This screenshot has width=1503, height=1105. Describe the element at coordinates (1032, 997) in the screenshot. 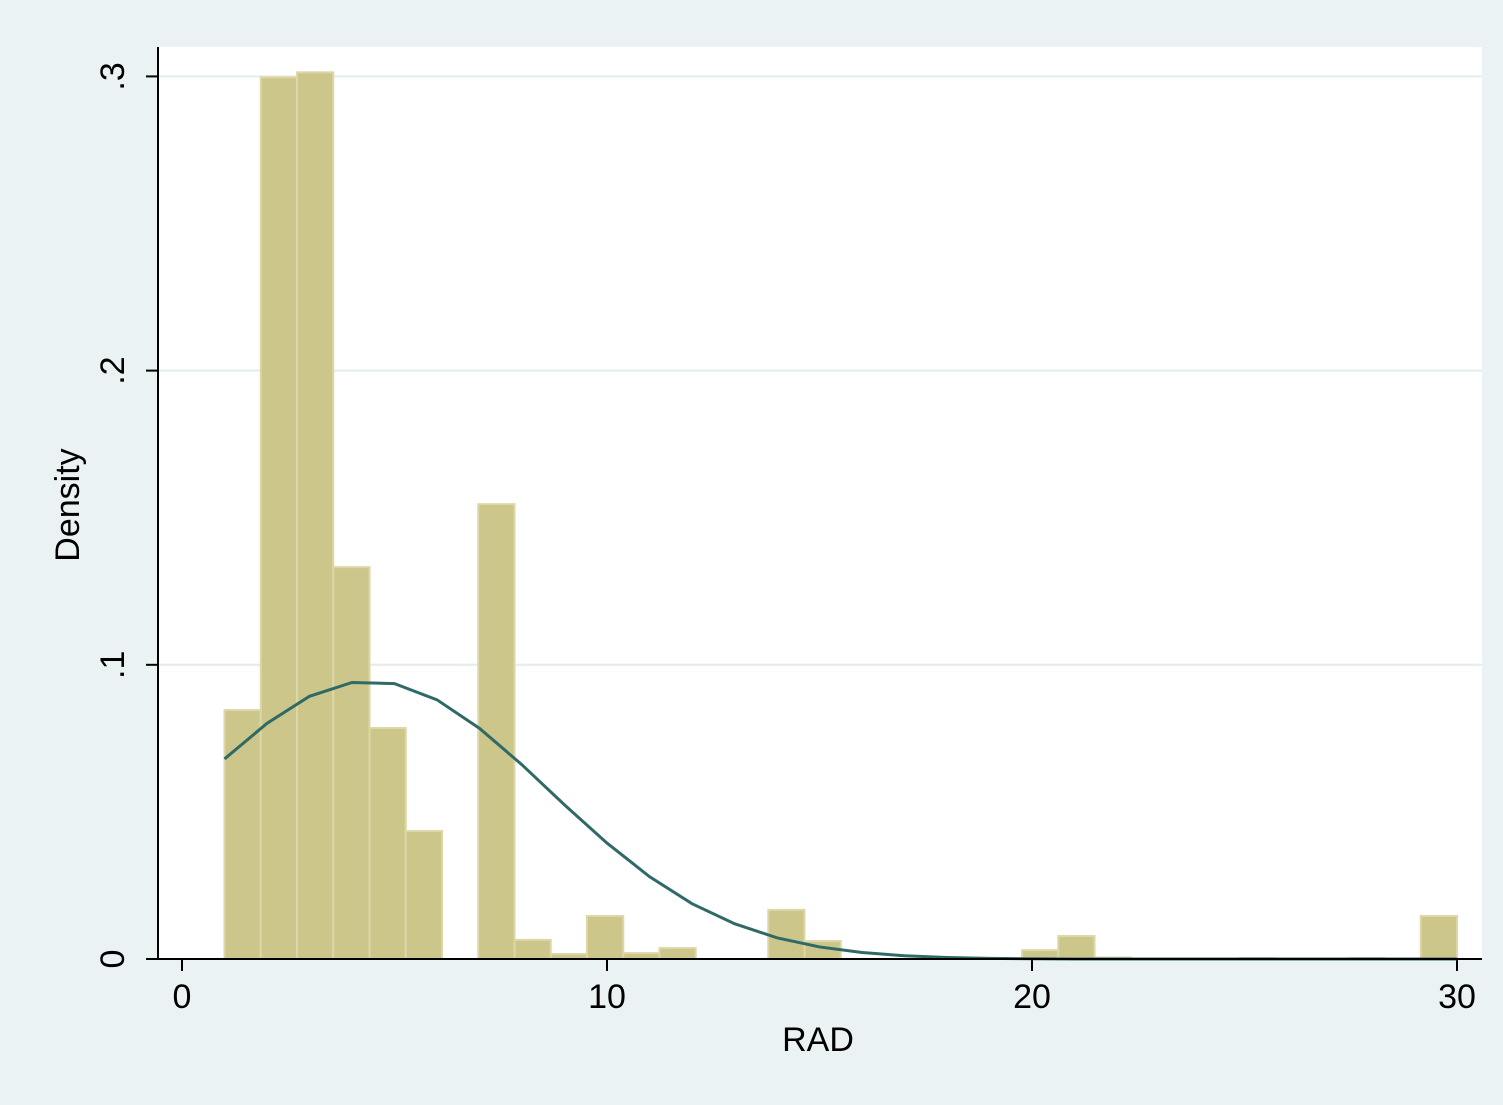

I see `x-tick-label: 20` at that location.